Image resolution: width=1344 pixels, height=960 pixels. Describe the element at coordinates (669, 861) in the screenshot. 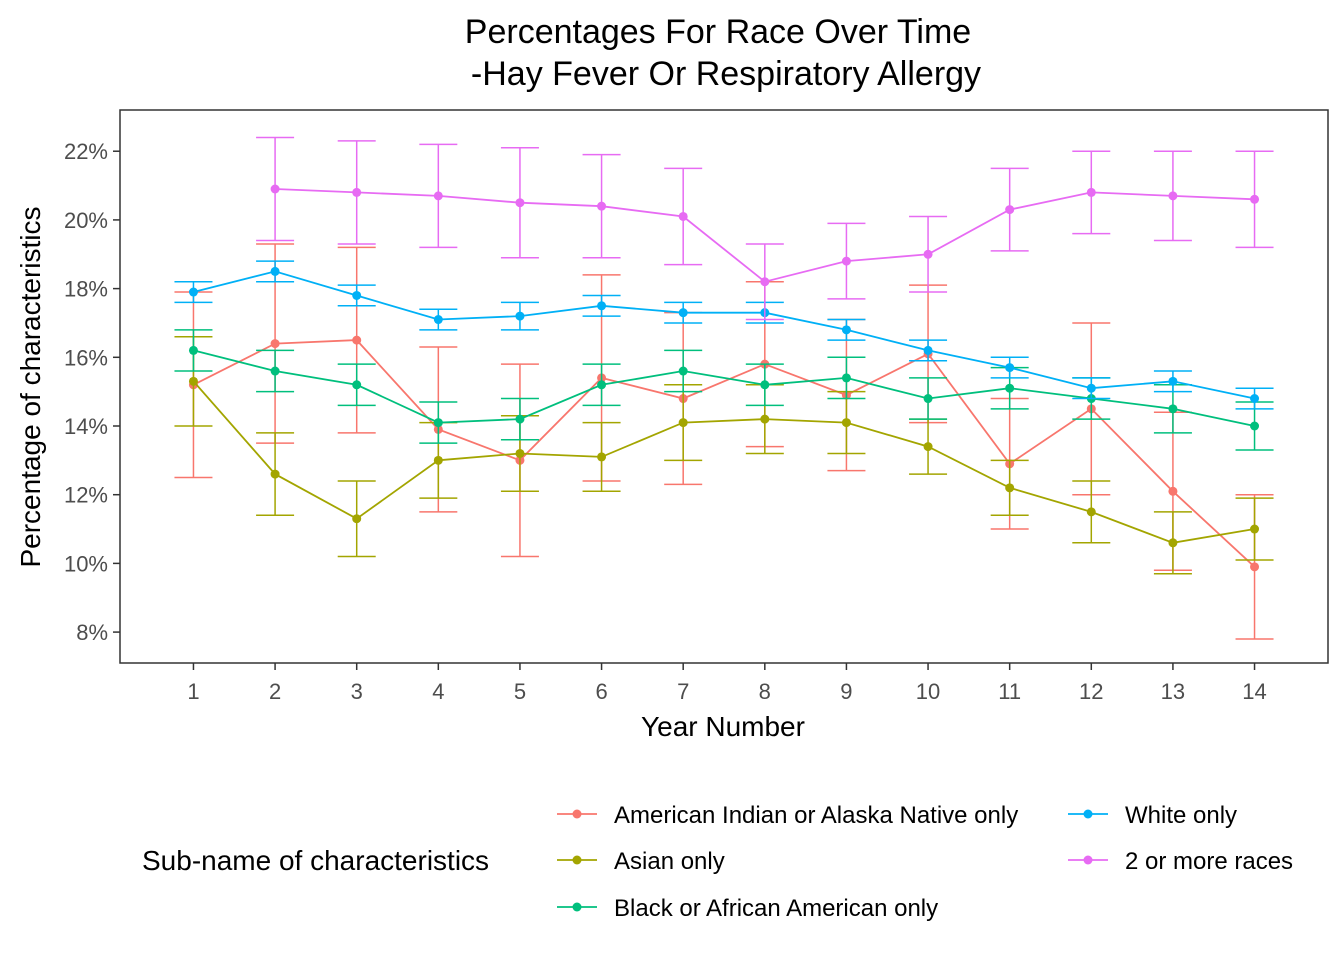

I see `legend-label: Asian only` at that location.